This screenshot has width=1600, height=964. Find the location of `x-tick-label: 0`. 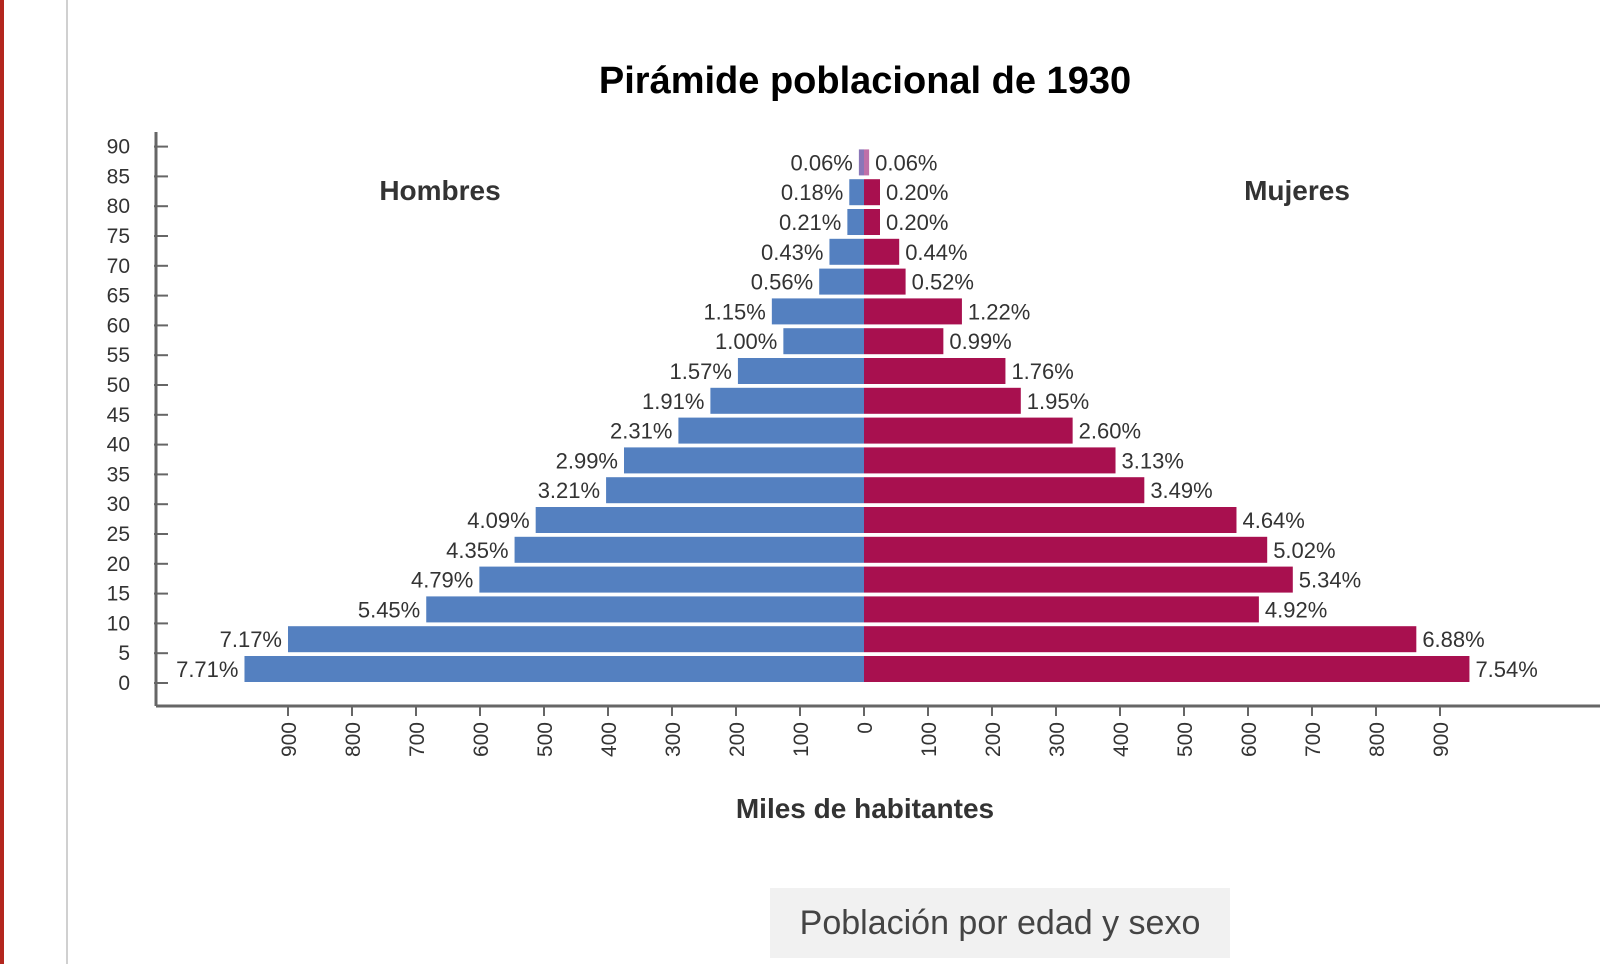

x-tick-label: 0 is located at coordinates (865, 728).